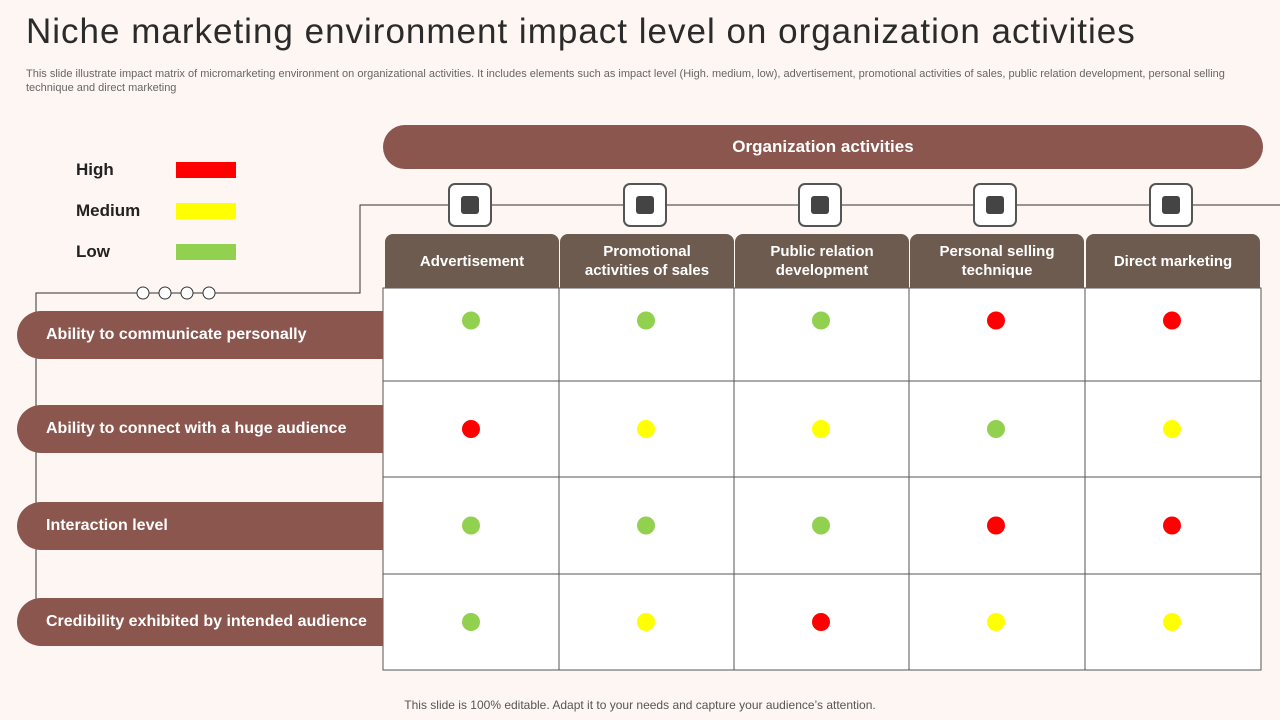  What do you see at coordinates (997, 261) in the screenshot?
I see `column-header: Personal selling technique` at bounding box center [997, 261].